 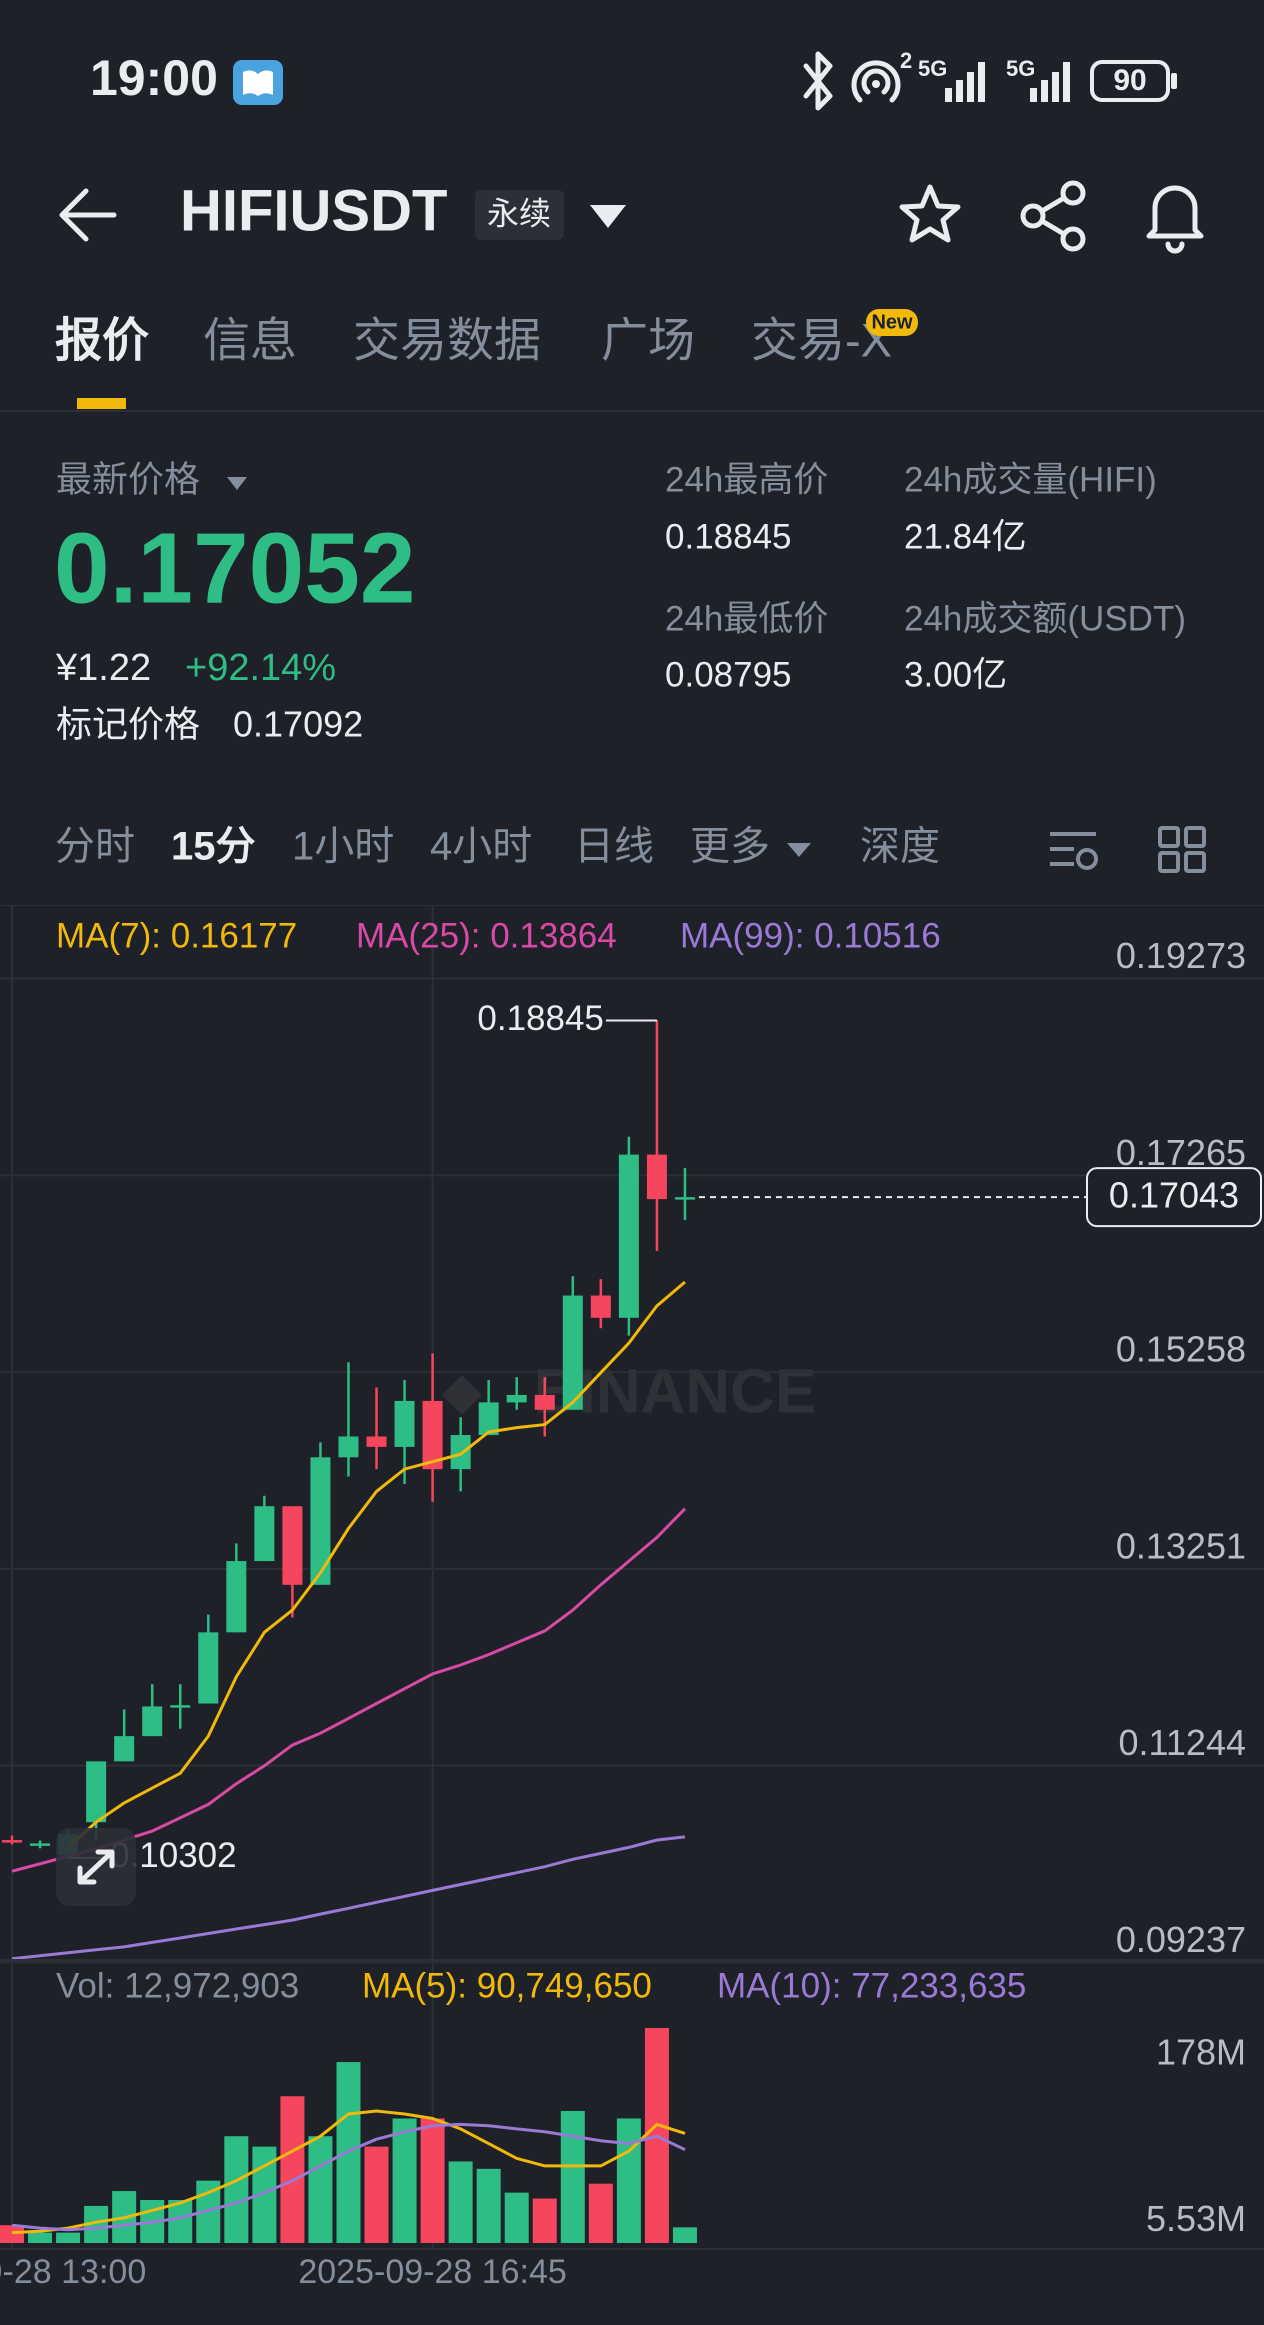 What do you see at coordinates (447, 339) in the screenshot?
I see `tab: 交易数据` at bounding box center [447, 339].